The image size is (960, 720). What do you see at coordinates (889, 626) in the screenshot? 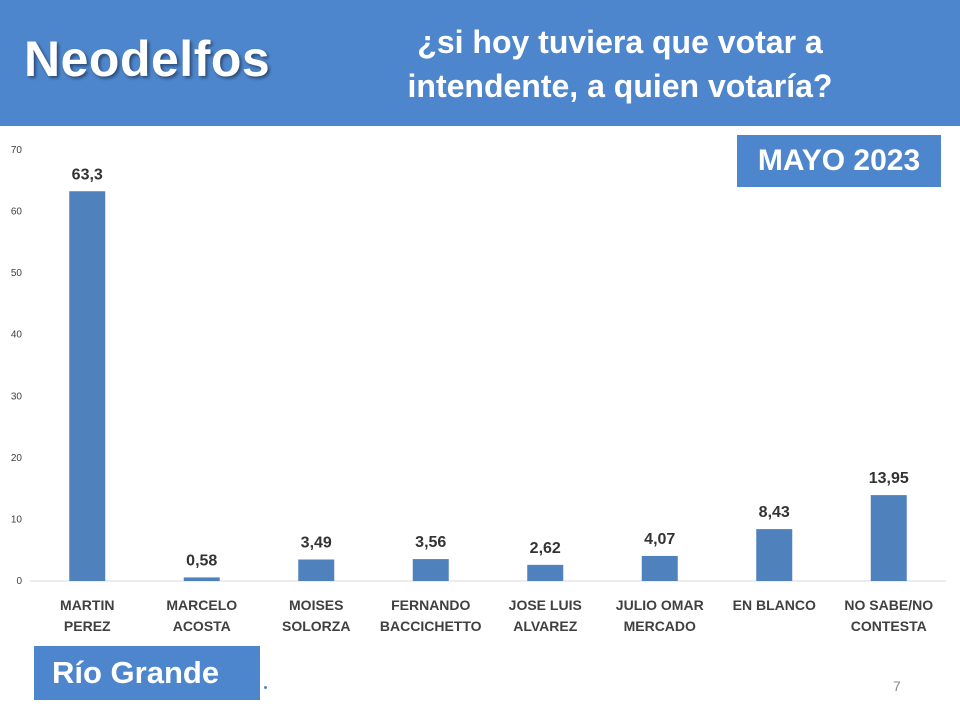
I see `x-tick-label: CONTESTA` at bounding box center [889, 626].